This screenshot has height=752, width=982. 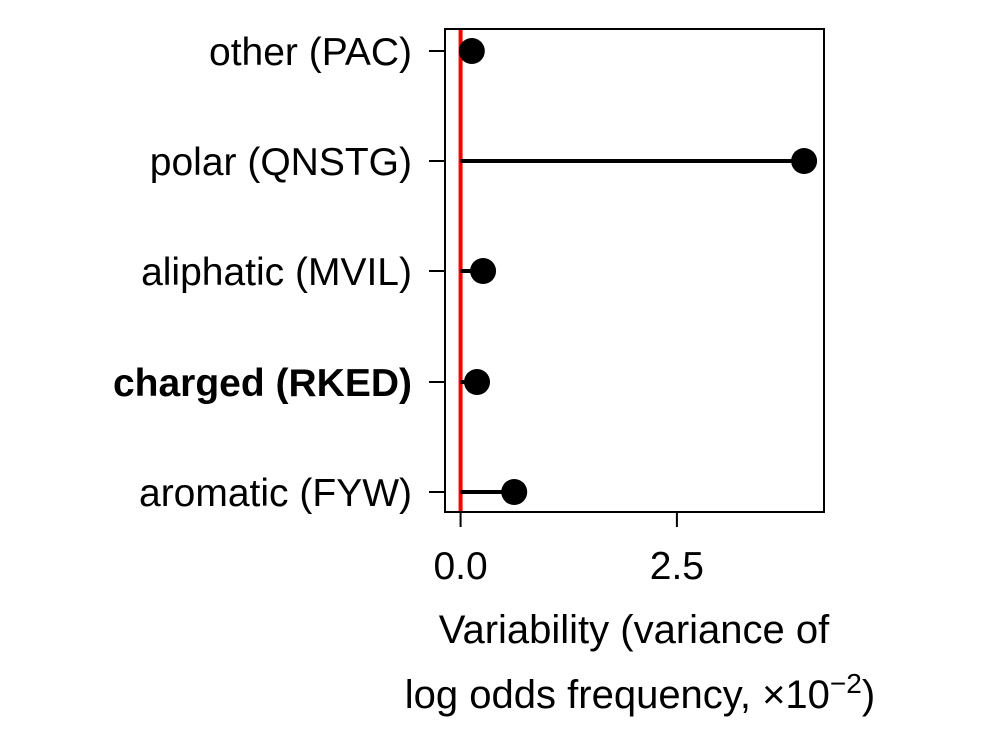 What do you see at coordinates (868, 695) in the screenshot?
I see `x-axis-label-line-2-end: )` at bounding box center [868, 695].